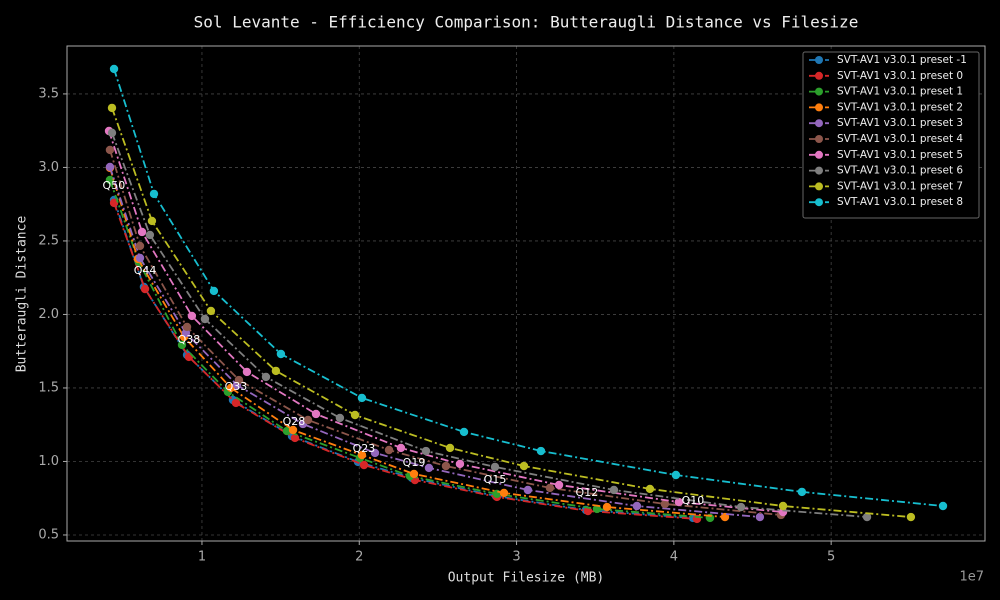 The image size is (1000, 600). What do you see at coordinates (900, 123) in the screenshot?
I see `legend-label: SVT-AV1 v3.0.1 preset 3` at bounding box center [900, 123].